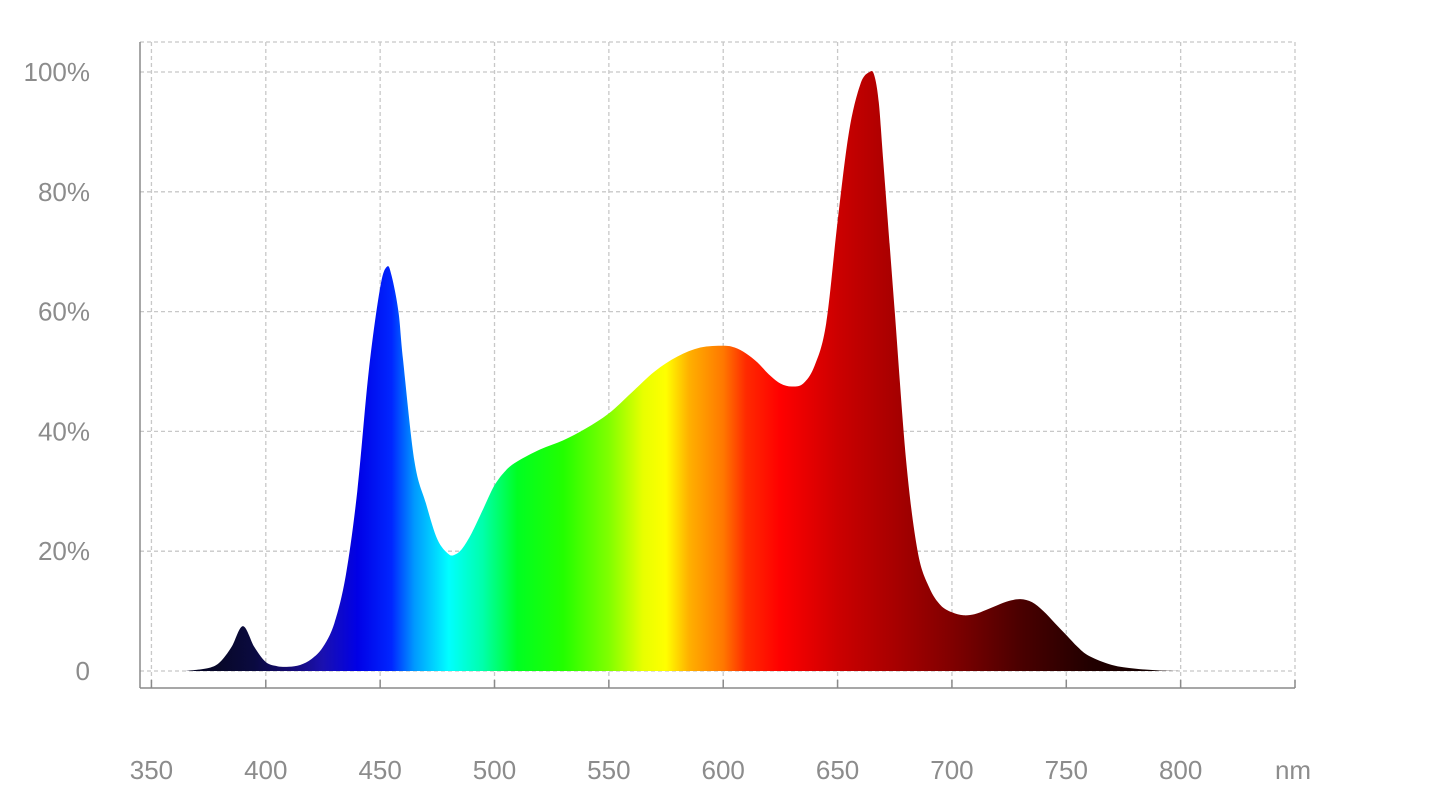 The height and width of the screenshot is (807, 1445). What do you see at coordinates (951, 770) in the screenshot?
I see `x-tick-label: 700` at bounding box center [951, 770].